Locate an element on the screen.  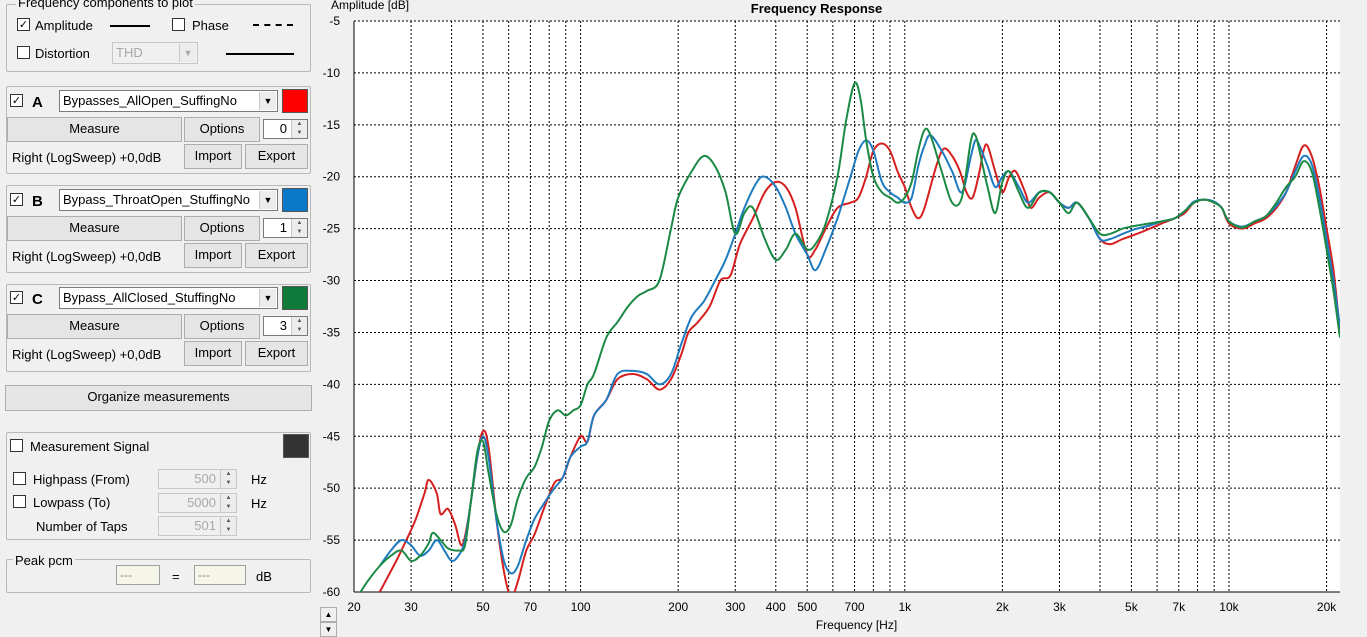
measurement-b-color-swatch is located at coordinates (295, 200).